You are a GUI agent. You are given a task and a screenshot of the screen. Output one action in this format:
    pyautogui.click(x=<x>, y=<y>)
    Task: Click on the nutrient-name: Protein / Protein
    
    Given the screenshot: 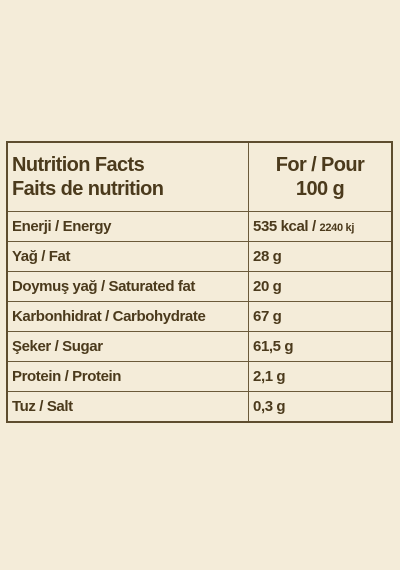 What is the action you would take?
    pyautogui.click(x=127, y=376)
    